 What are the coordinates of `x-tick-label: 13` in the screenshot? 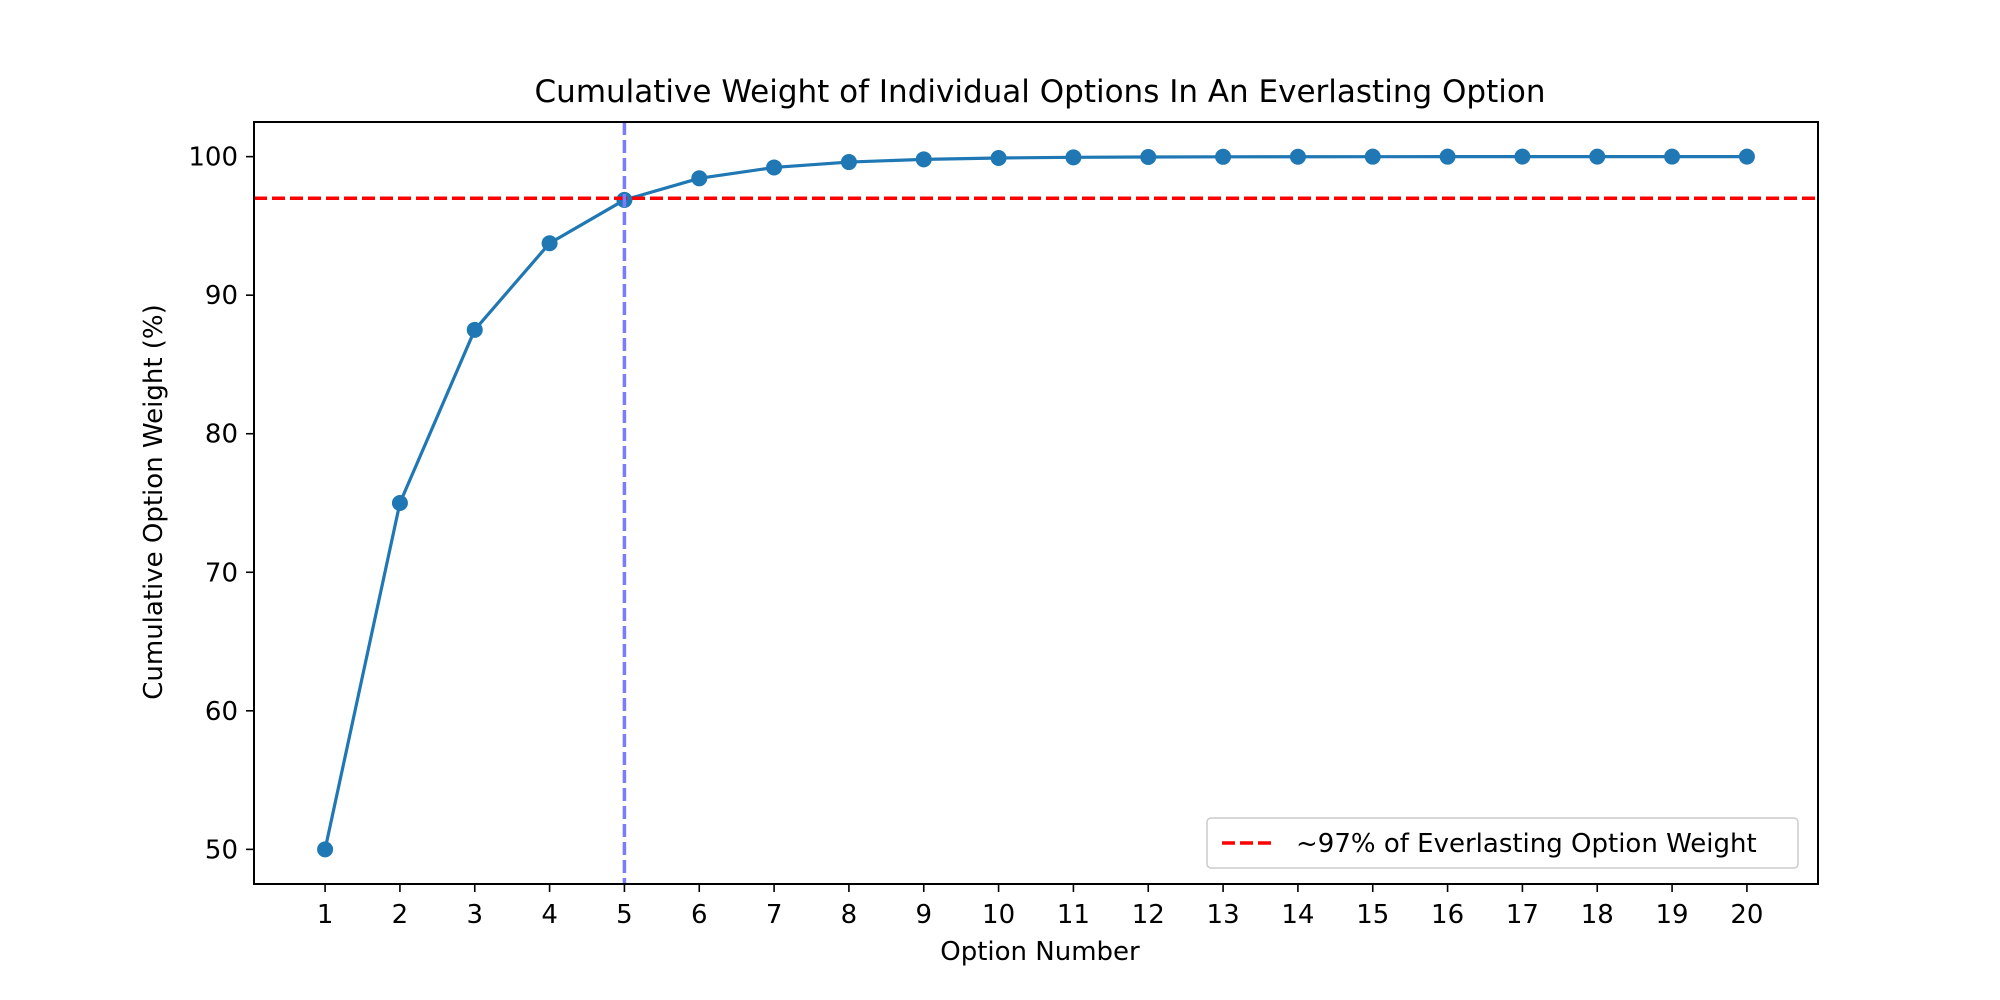 It's located at (1223, 915).